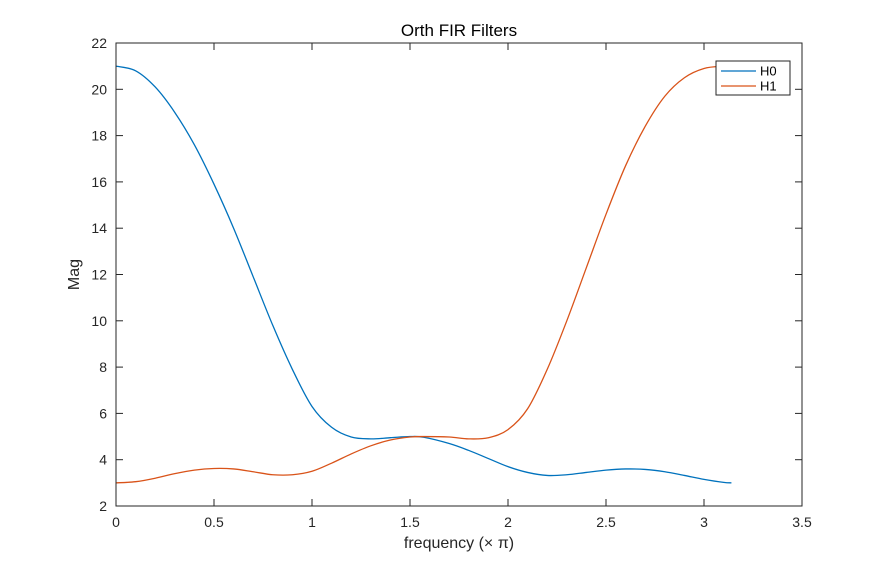  What do you see at coordinates (103, 367) in the screenshot?
I see `y-tick-label: 8` at bounding box center [103, 367].